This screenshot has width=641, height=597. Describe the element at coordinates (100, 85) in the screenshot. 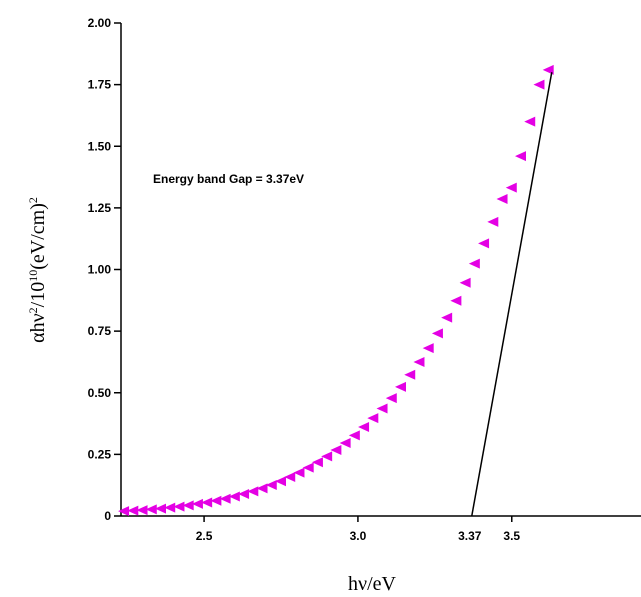

I see `y-tick-label: 1.75` at that location.